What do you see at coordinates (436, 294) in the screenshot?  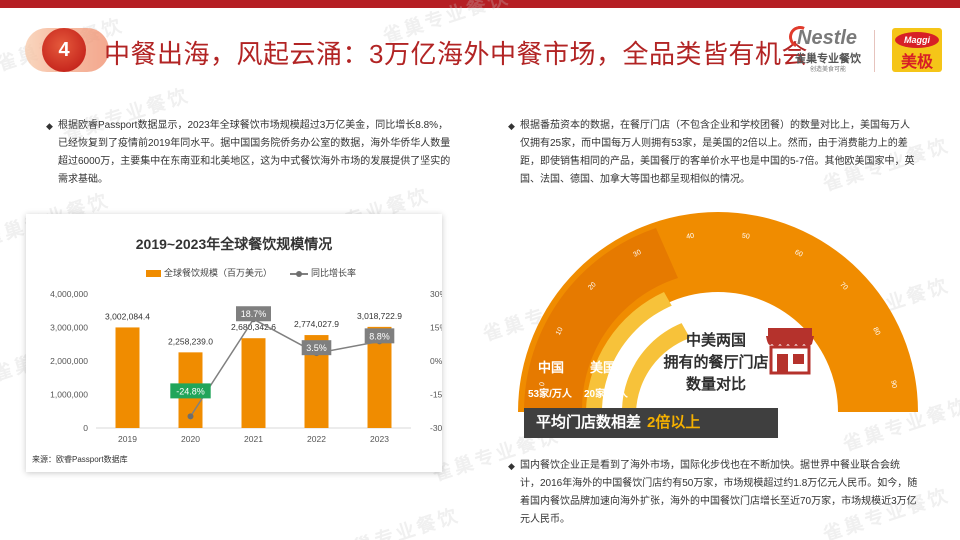 I see `y-right-tick-label: 30%` at bounding box center [436, 294].